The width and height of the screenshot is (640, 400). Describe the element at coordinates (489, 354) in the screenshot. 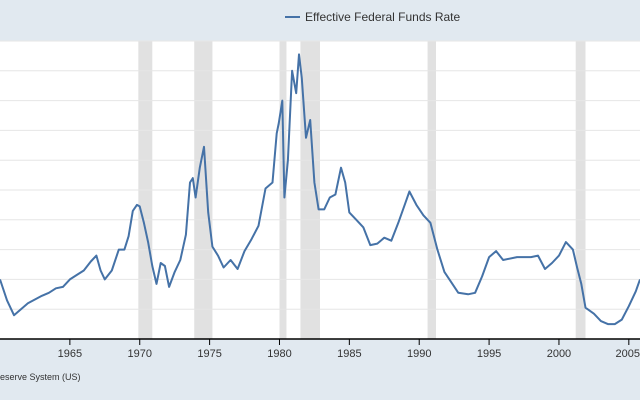

I see `x-tick-label: 1995` at that location.